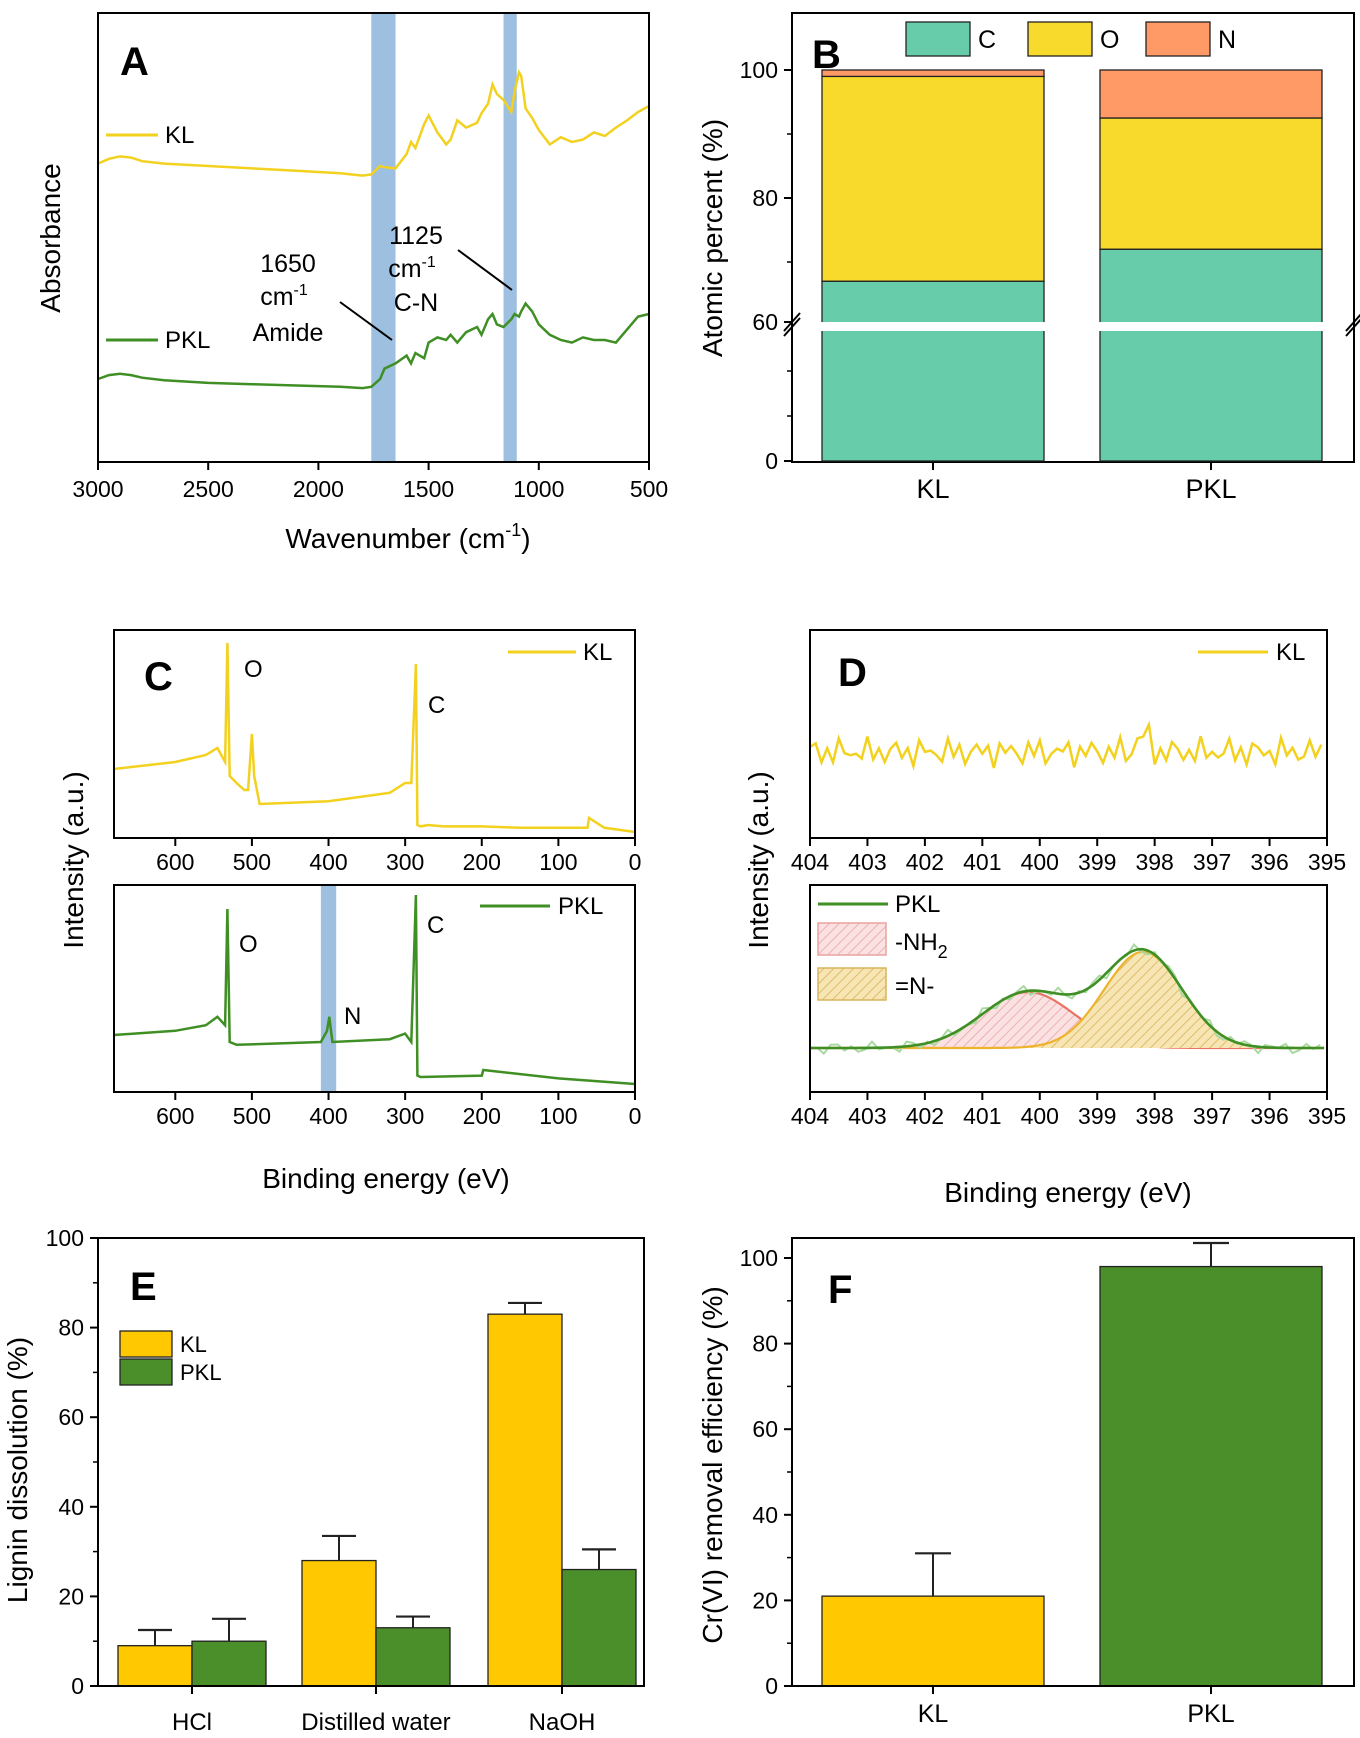 This screenshot has width=1360, height=1738. Describe the element at coordinates (1211, 1476) in the screenshot. I see `f-bar-pkl` at that location.